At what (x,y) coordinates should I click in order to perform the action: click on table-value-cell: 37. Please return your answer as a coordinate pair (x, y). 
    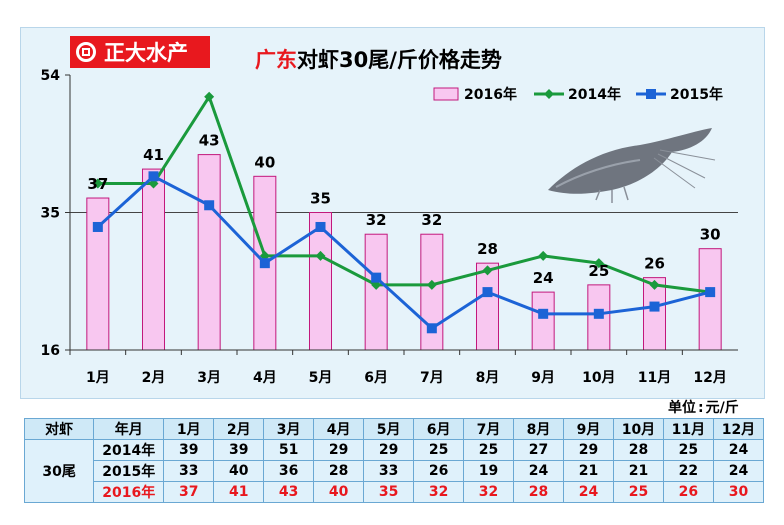
    Looking at the image, I should click on (189, 492).